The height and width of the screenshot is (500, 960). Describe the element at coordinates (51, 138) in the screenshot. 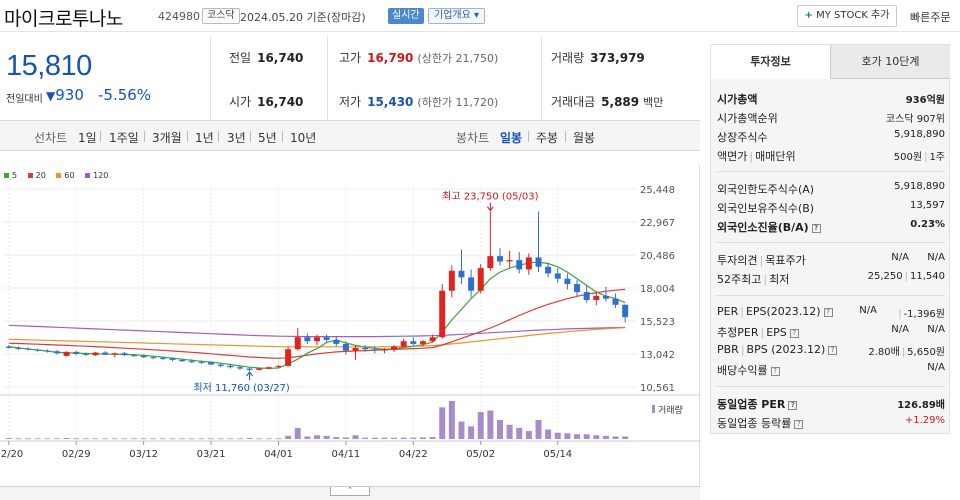

I see `line-chart-caption: 선차트` at that location.